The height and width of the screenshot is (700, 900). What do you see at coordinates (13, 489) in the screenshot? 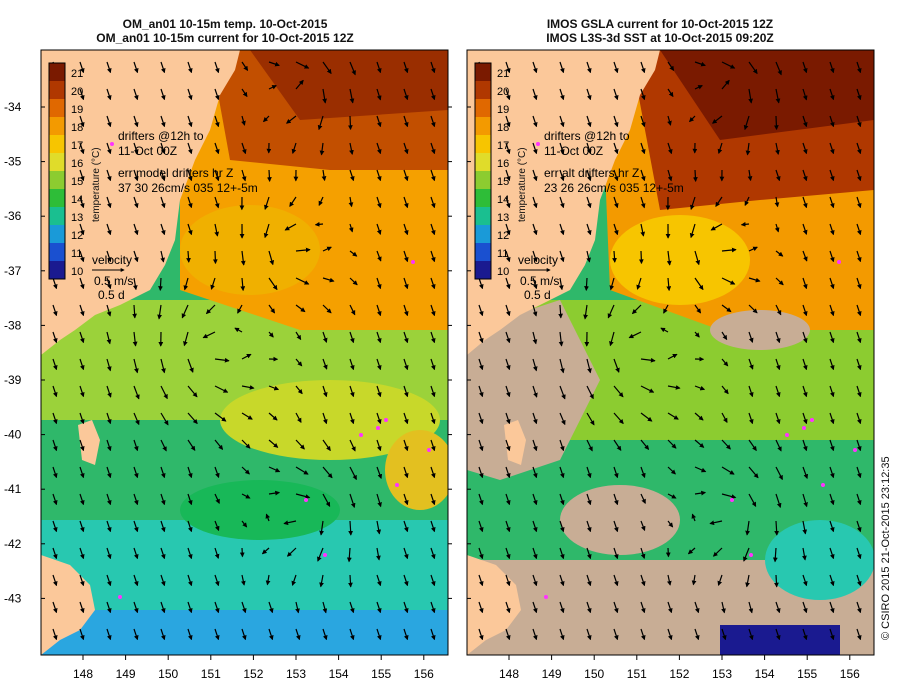
I see `latitude-tick-label: -41` at bounding box center [13, 489].